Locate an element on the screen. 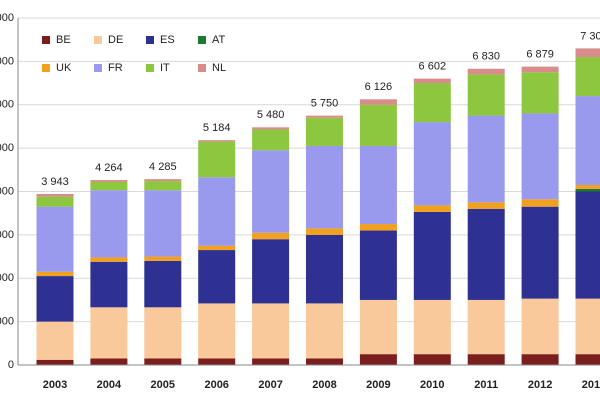  y-tick-label: 7 000 is located at coordinates (7, 61).